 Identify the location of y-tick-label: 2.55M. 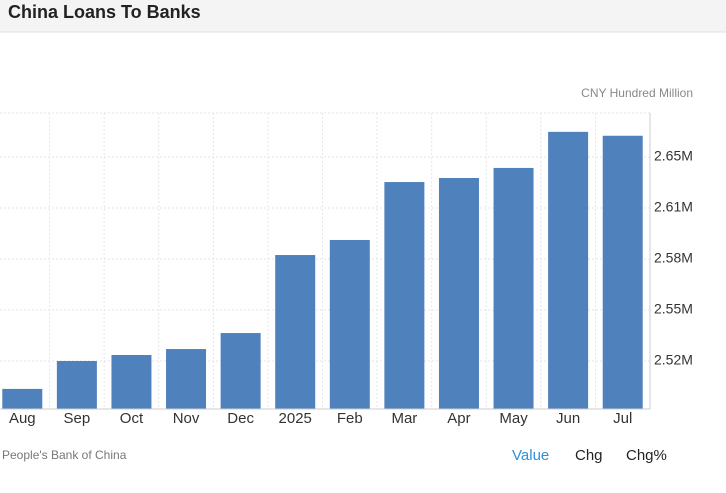
(673, 309).